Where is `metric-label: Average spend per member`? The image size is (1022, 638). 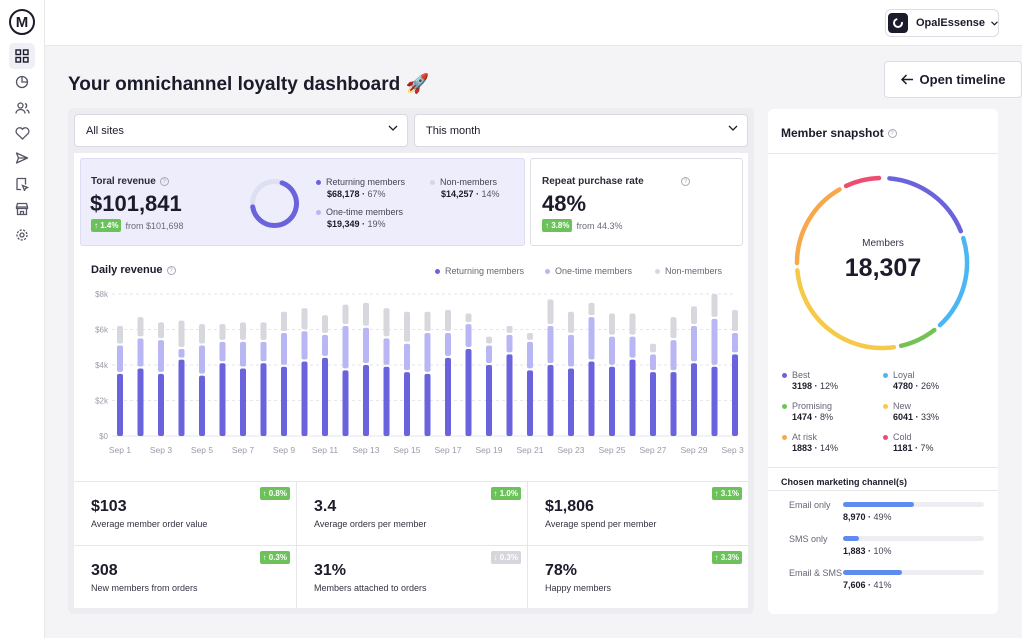
metric-label: Average spend per member is located at coordinates (601, 524).